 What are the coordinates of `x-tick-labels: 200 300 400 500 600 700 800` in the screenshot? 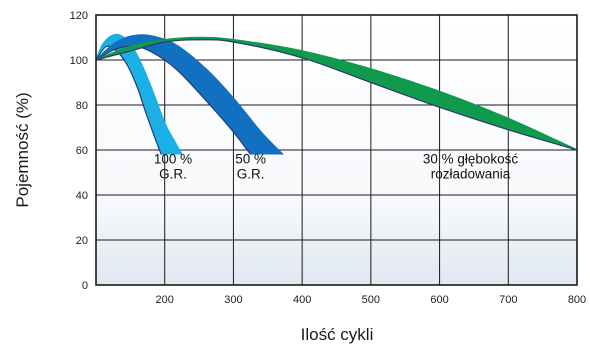 It's located at (371, 300).